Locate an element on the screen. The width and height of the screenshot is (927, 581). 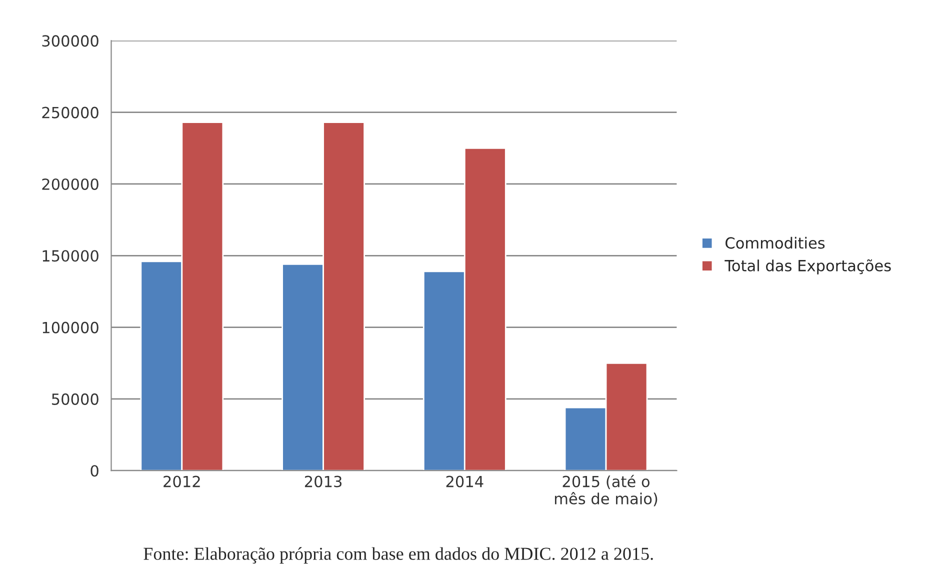
y-tick-label: 250000 is located at coordinates (70, 112).